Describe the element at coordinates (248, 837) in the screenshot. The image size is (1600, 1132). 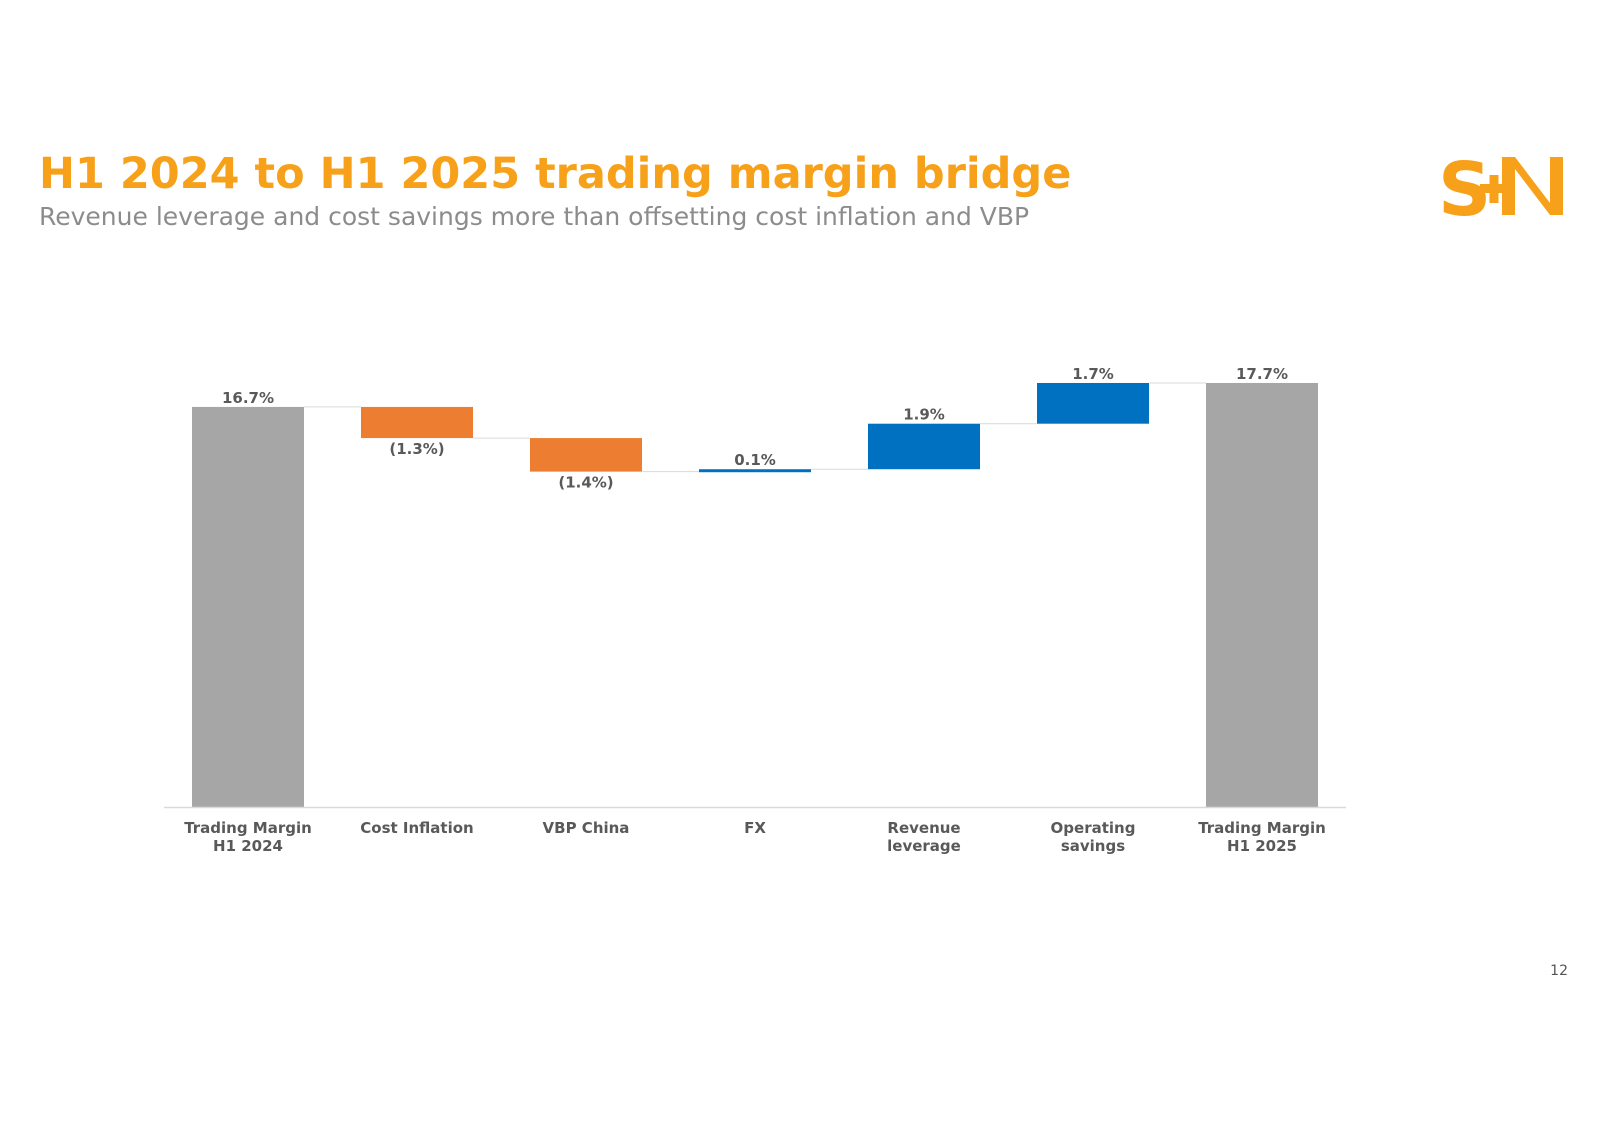
I see `category-label: Trading Margin H1 2024` at that location.